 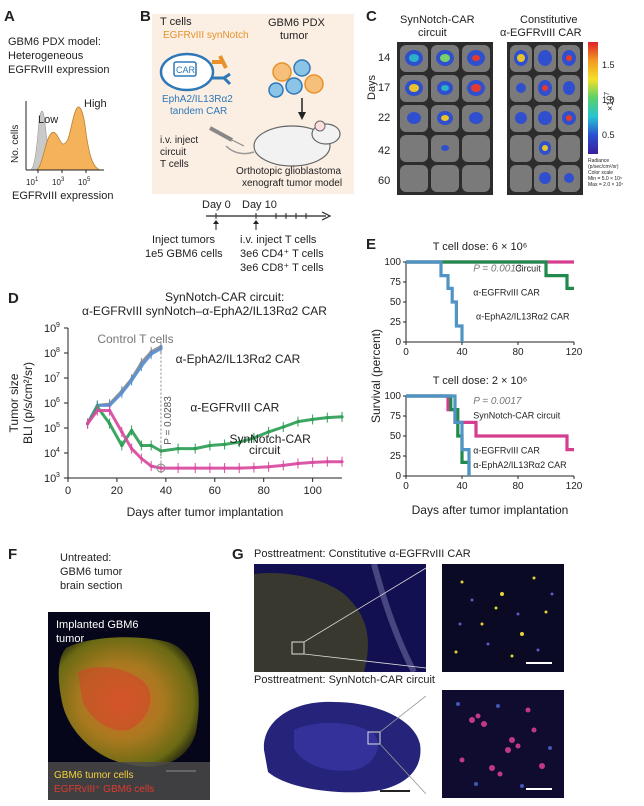 I want to click on col2-title-2: α-EGFRvIII CAR, so click(x=541, y=33).